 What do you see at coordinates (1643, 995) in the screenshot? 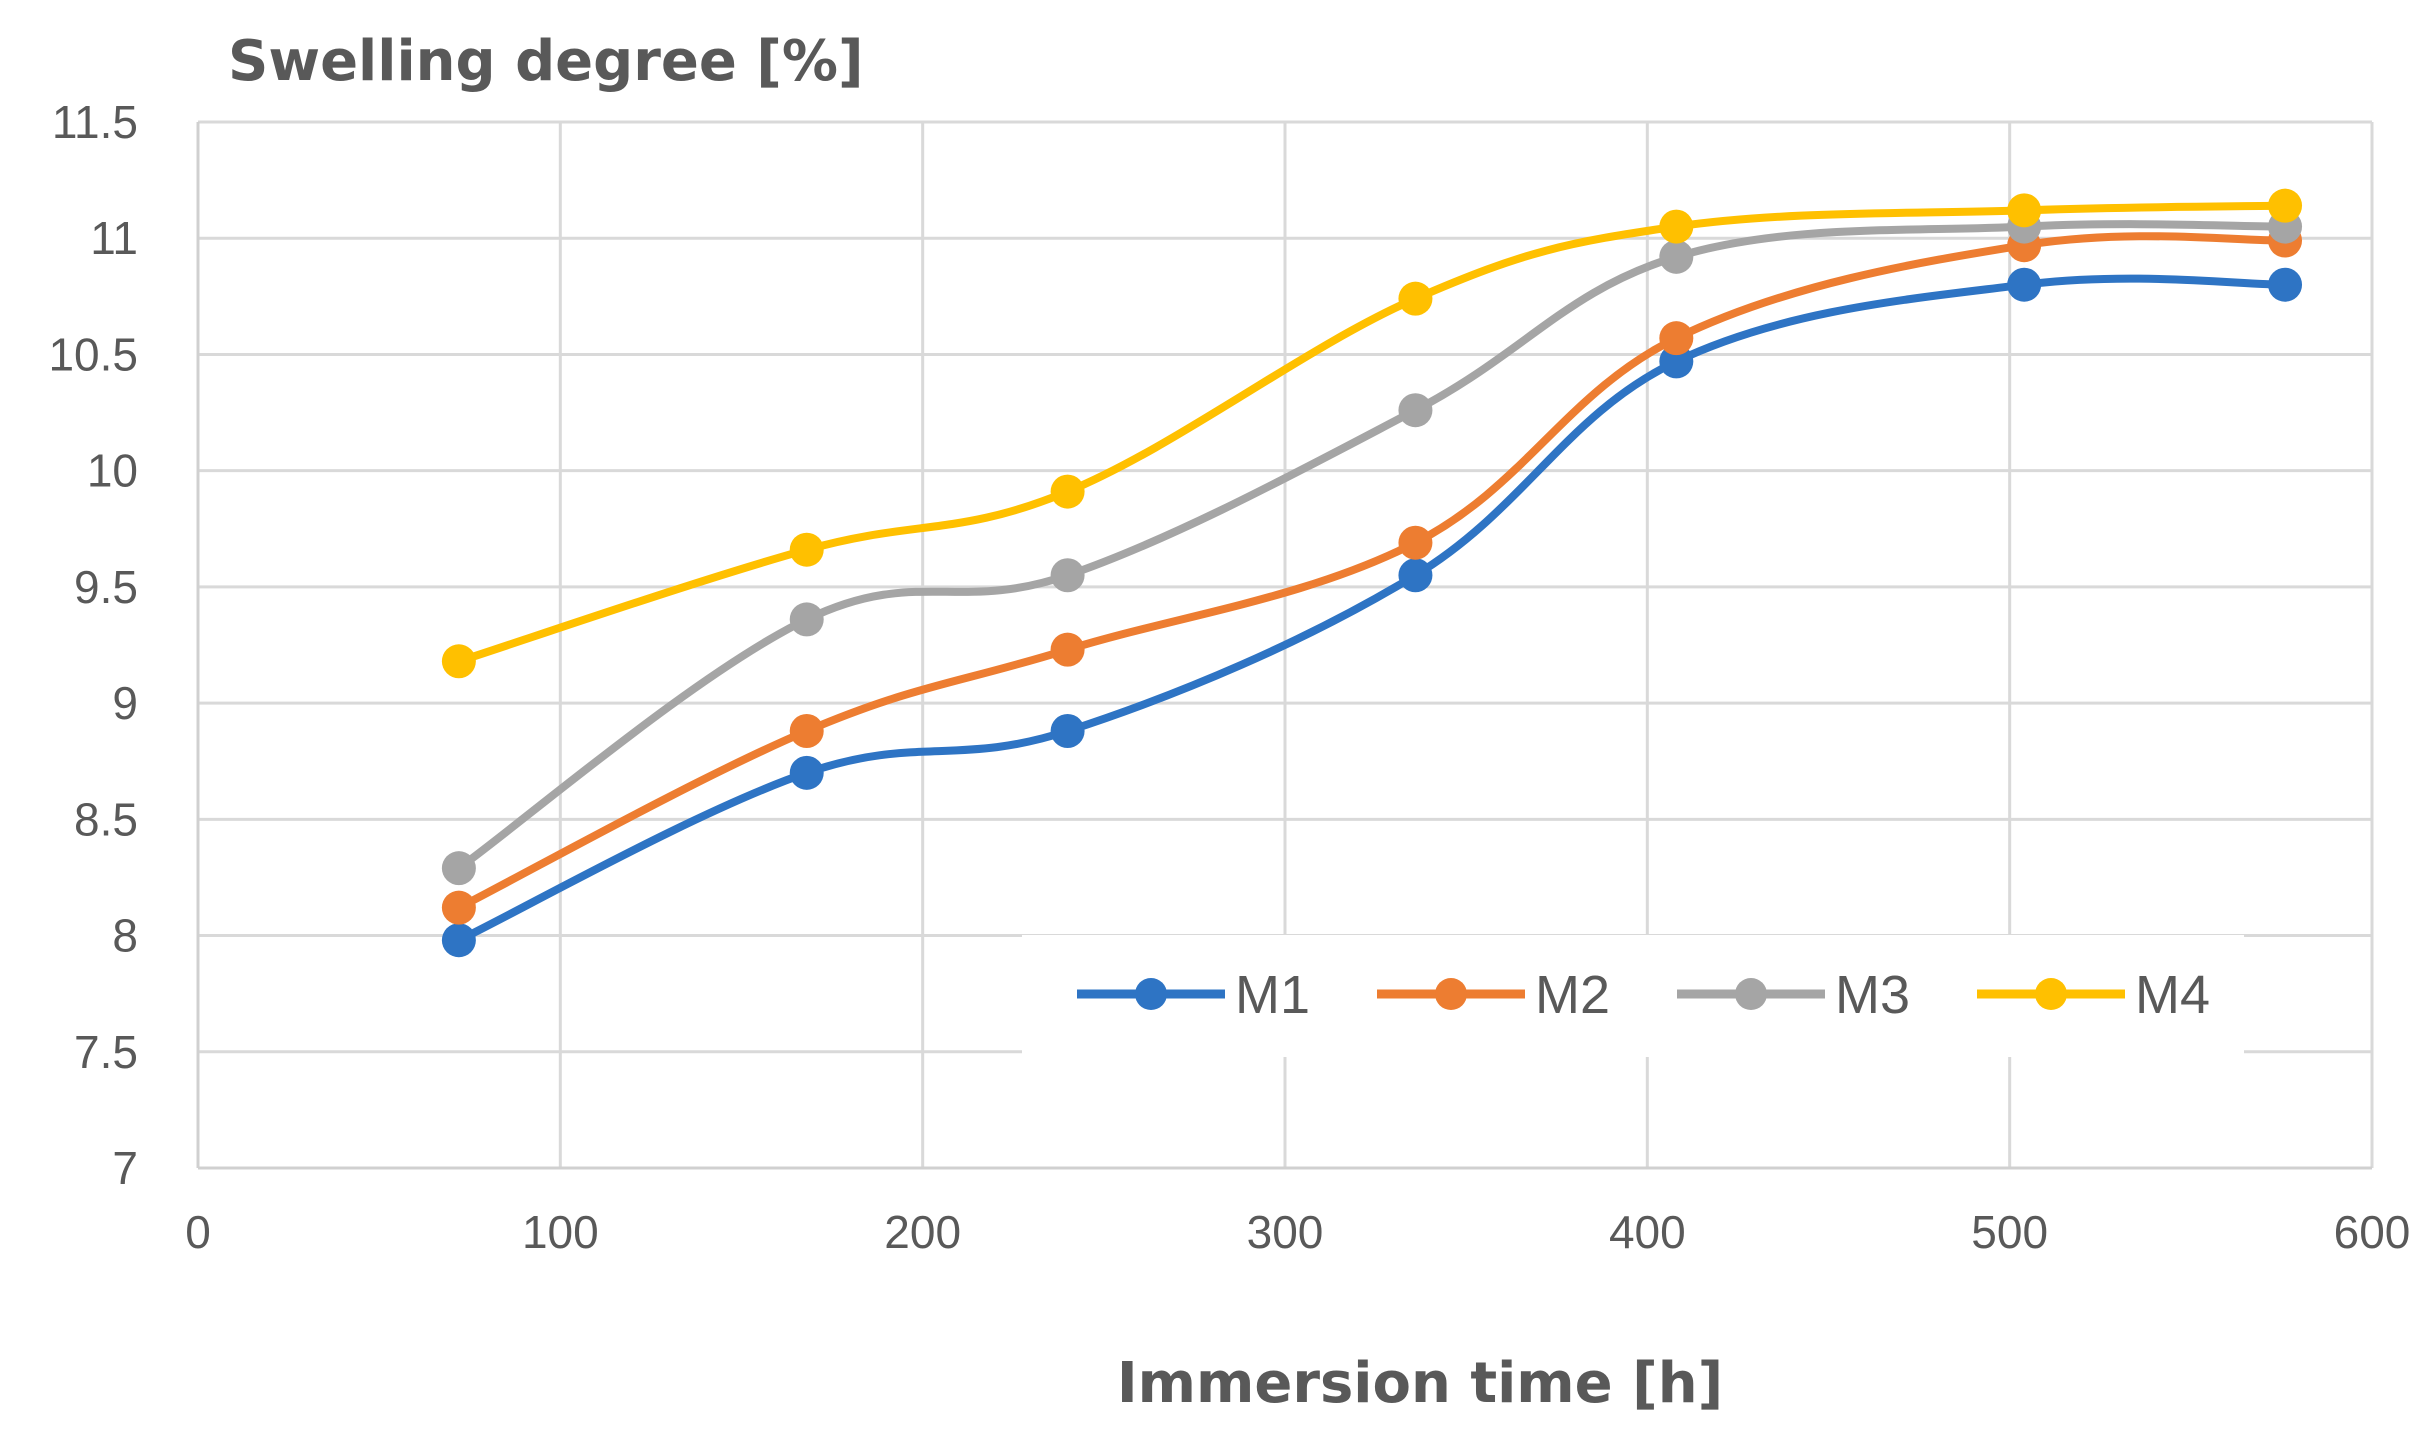
I see `legend: M1 M2 M3 M4` at bounding box center [1643, 995].